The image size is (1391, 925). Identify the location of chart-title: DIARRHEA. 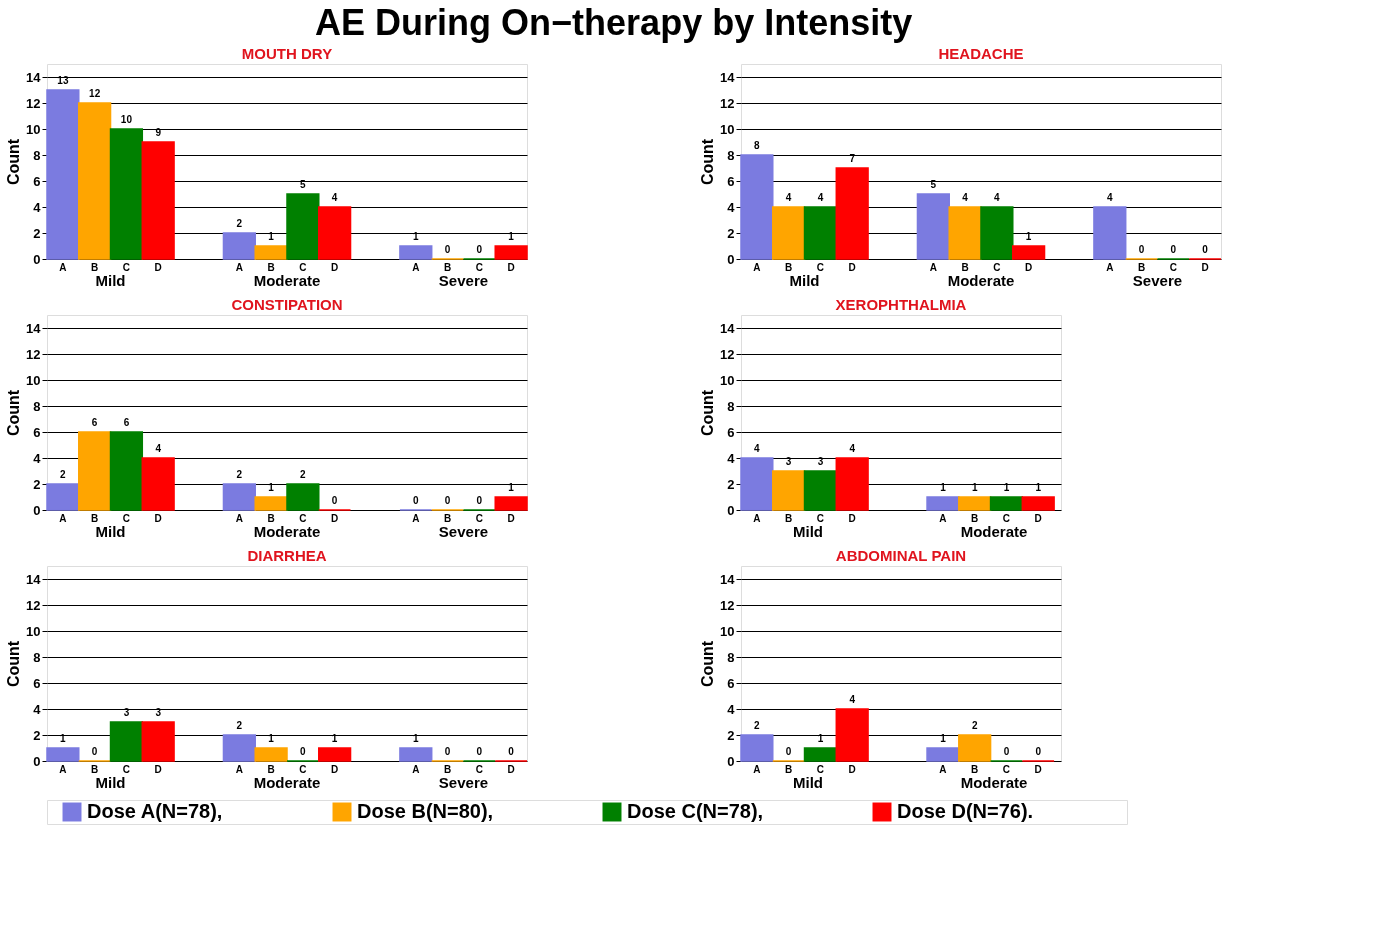
(287, 555).